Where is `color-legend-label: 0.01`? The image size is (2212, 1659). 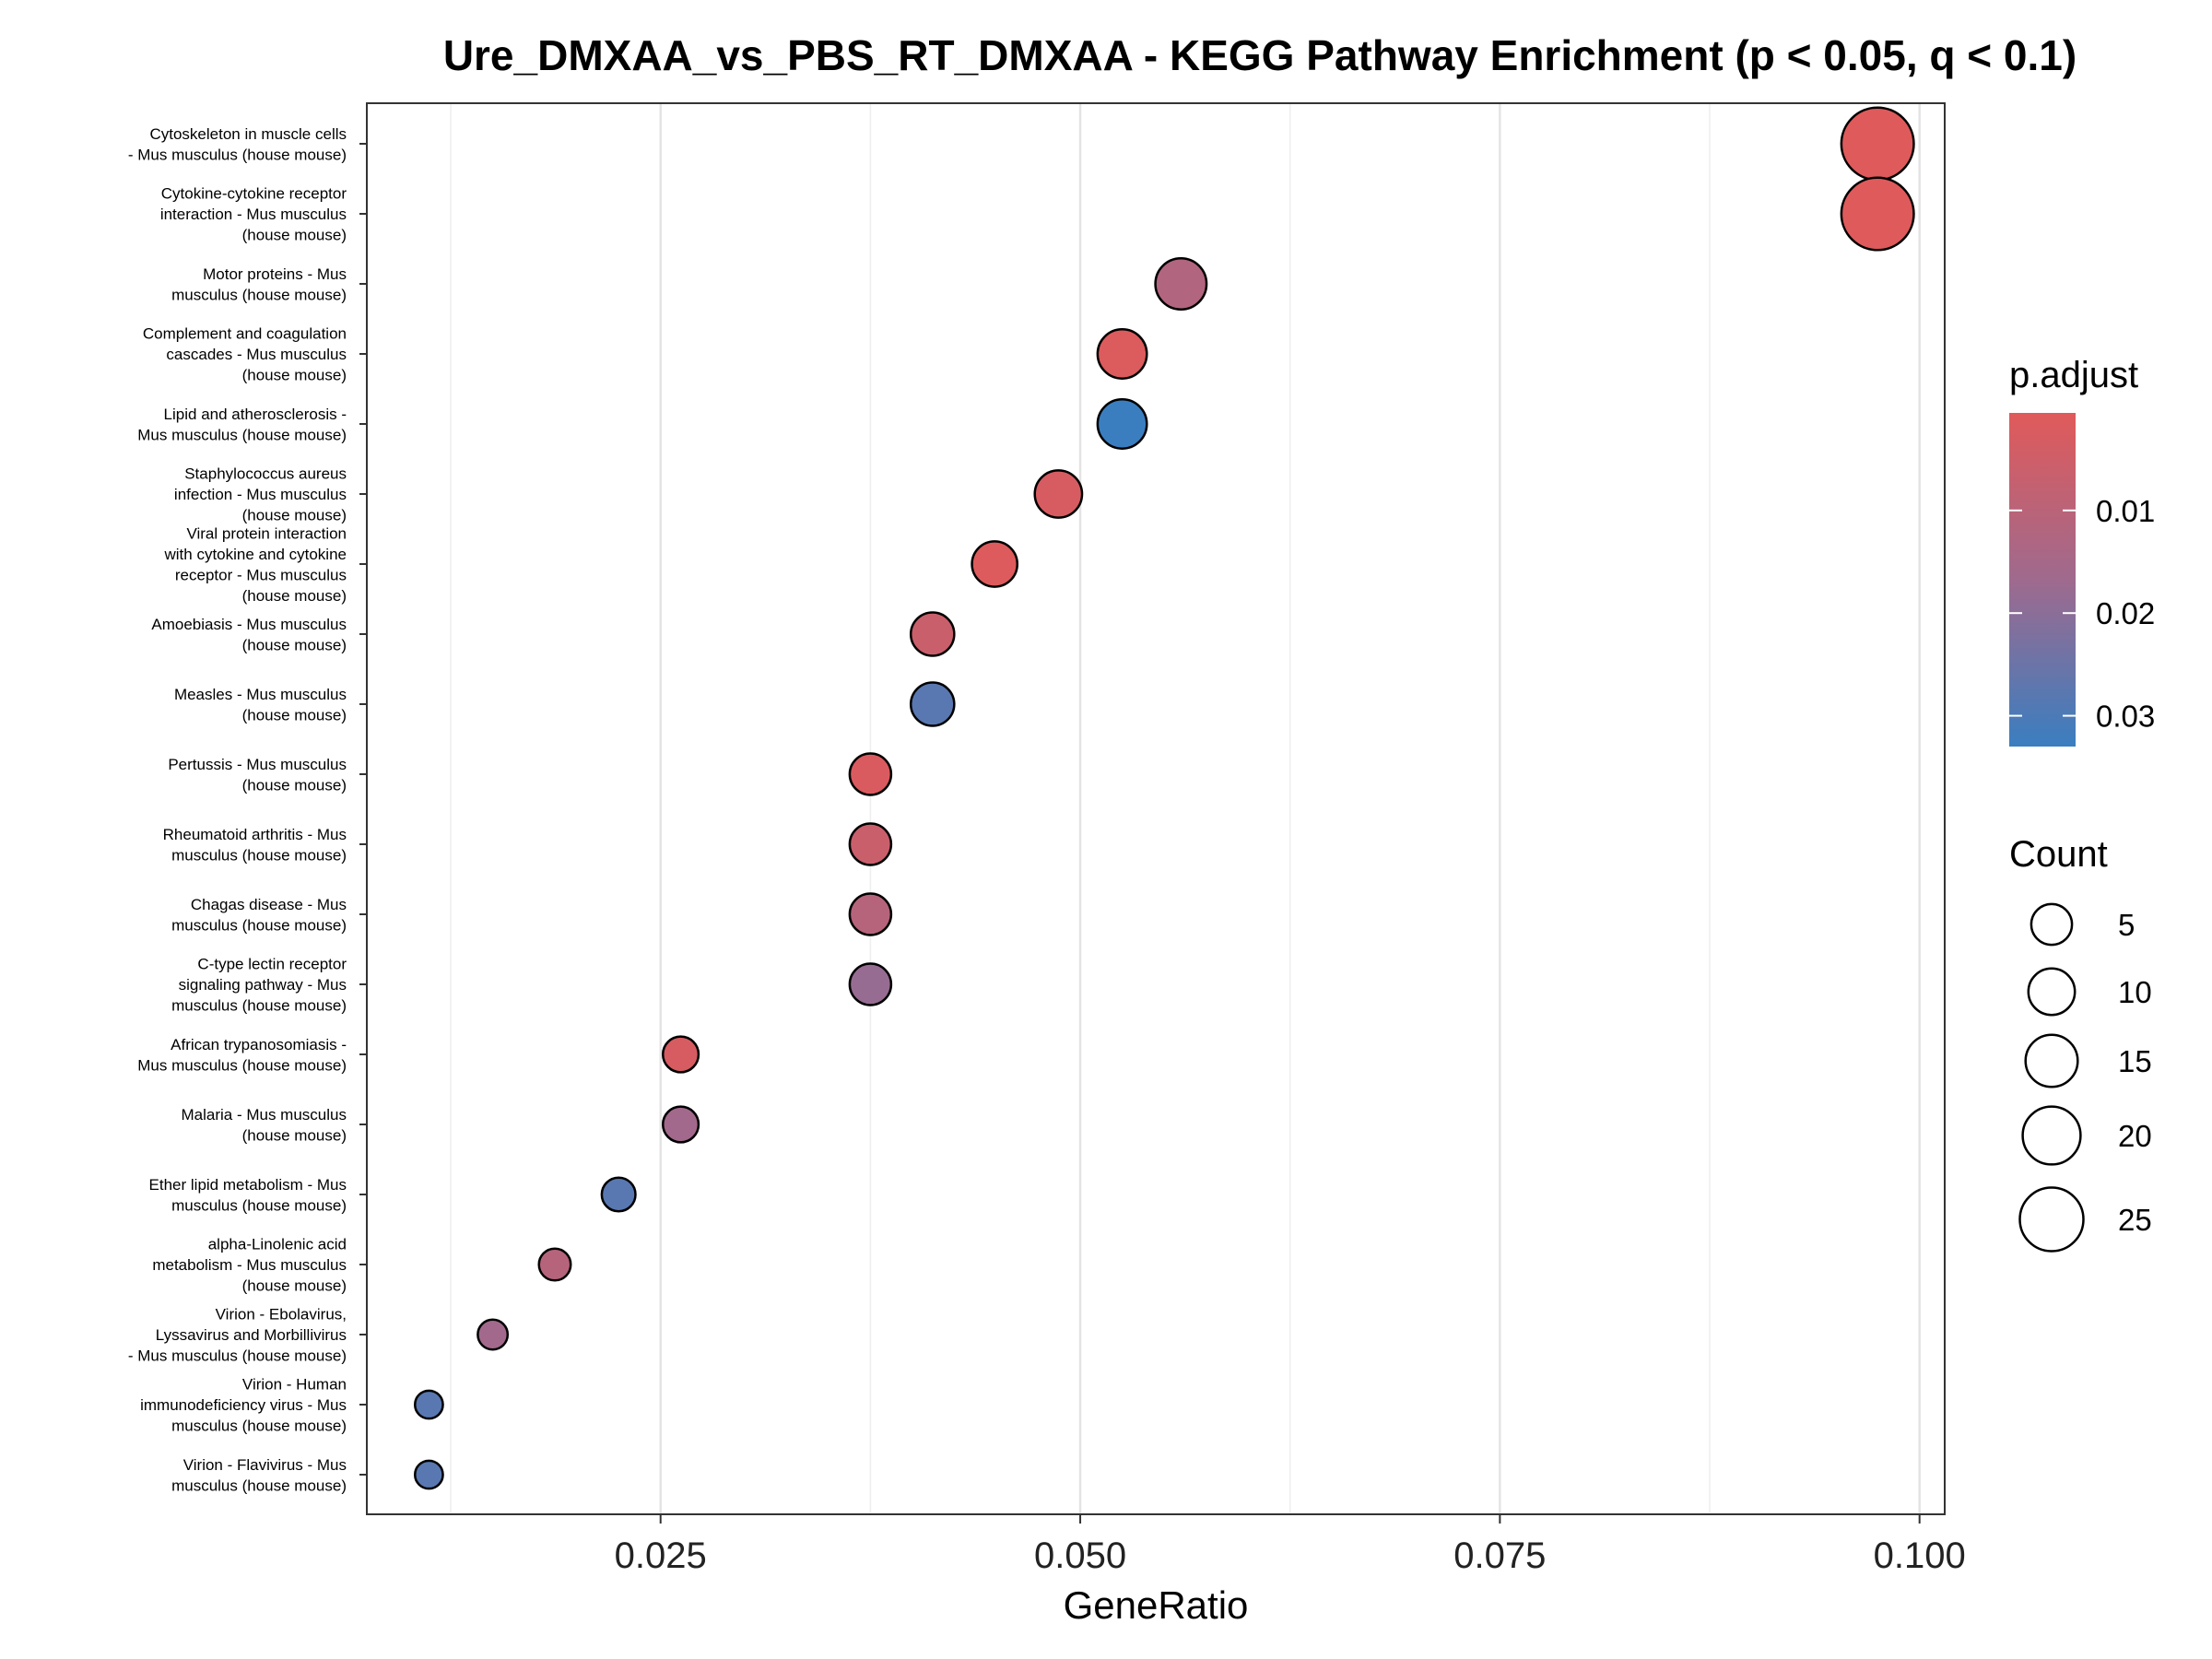 color-legend-label: 0.01 is located at coordinates (2125, 511).